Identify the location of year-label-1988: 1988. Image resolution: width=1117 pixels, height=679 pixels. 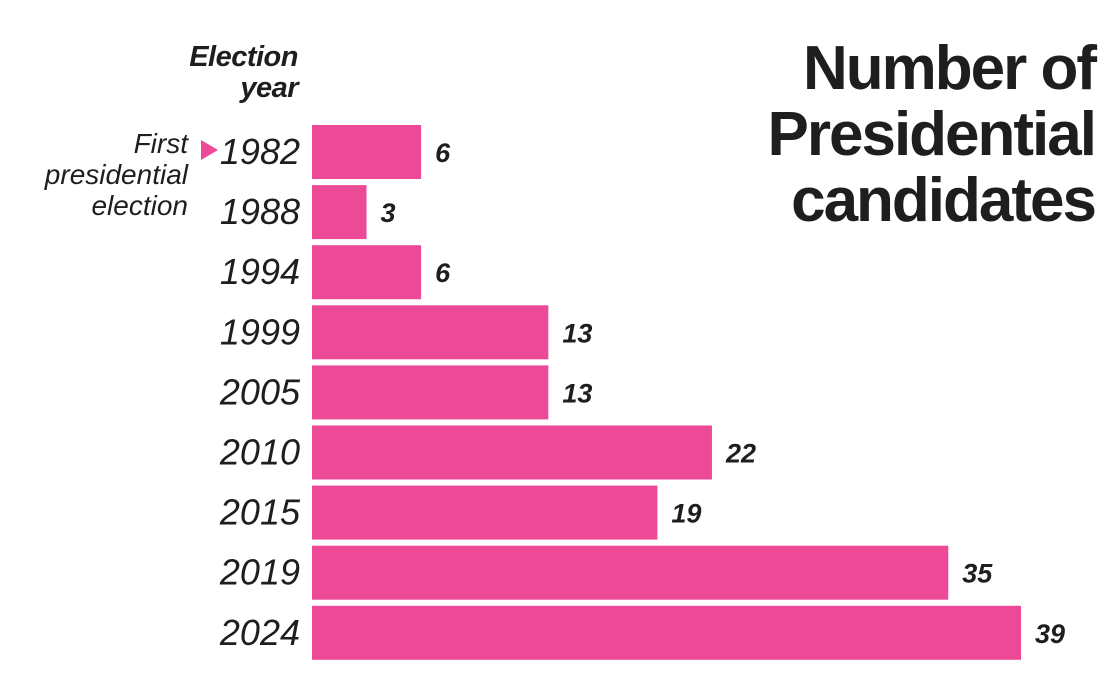
(260, 211).